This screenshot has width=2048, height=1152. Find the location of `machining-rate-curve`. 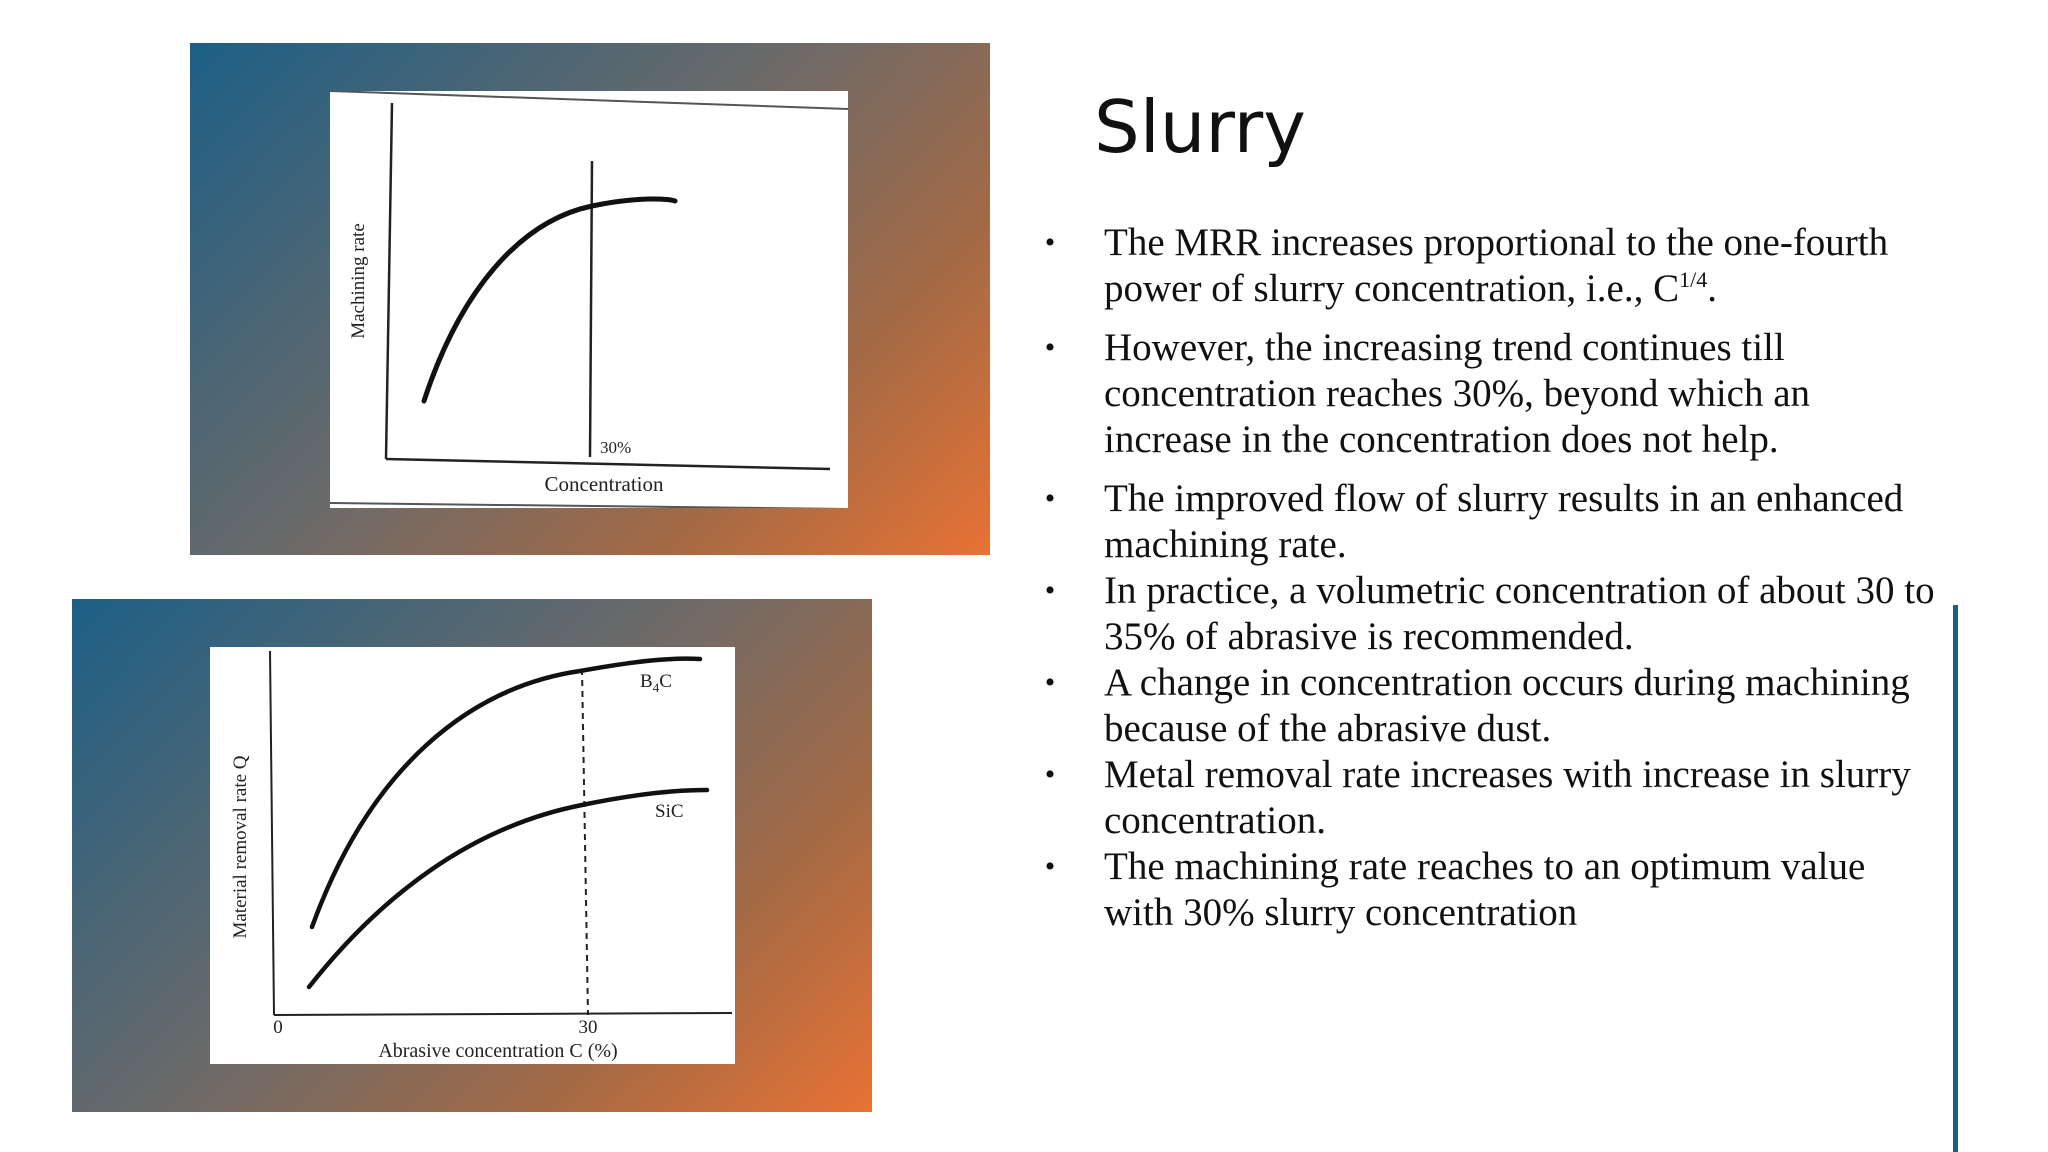

machining-rate-curve is located at coordinates (549, 300).